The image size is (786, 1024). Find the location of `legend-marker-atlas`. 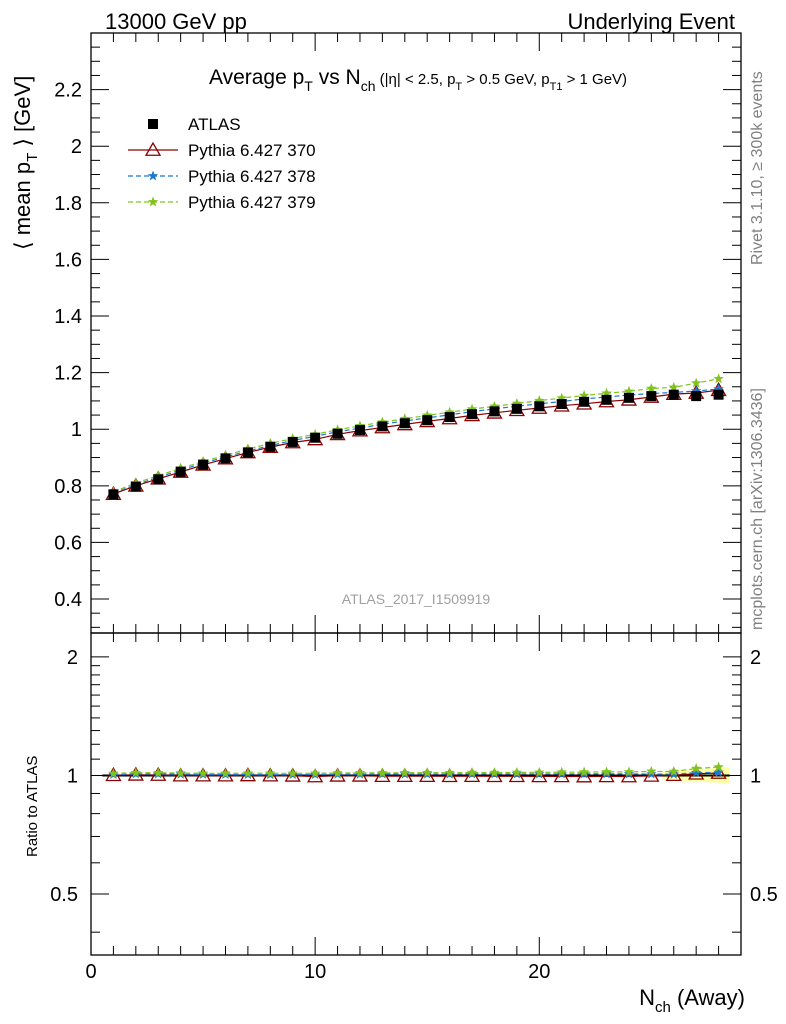

legend-marker-atlas is located at coordinates (153, 124).